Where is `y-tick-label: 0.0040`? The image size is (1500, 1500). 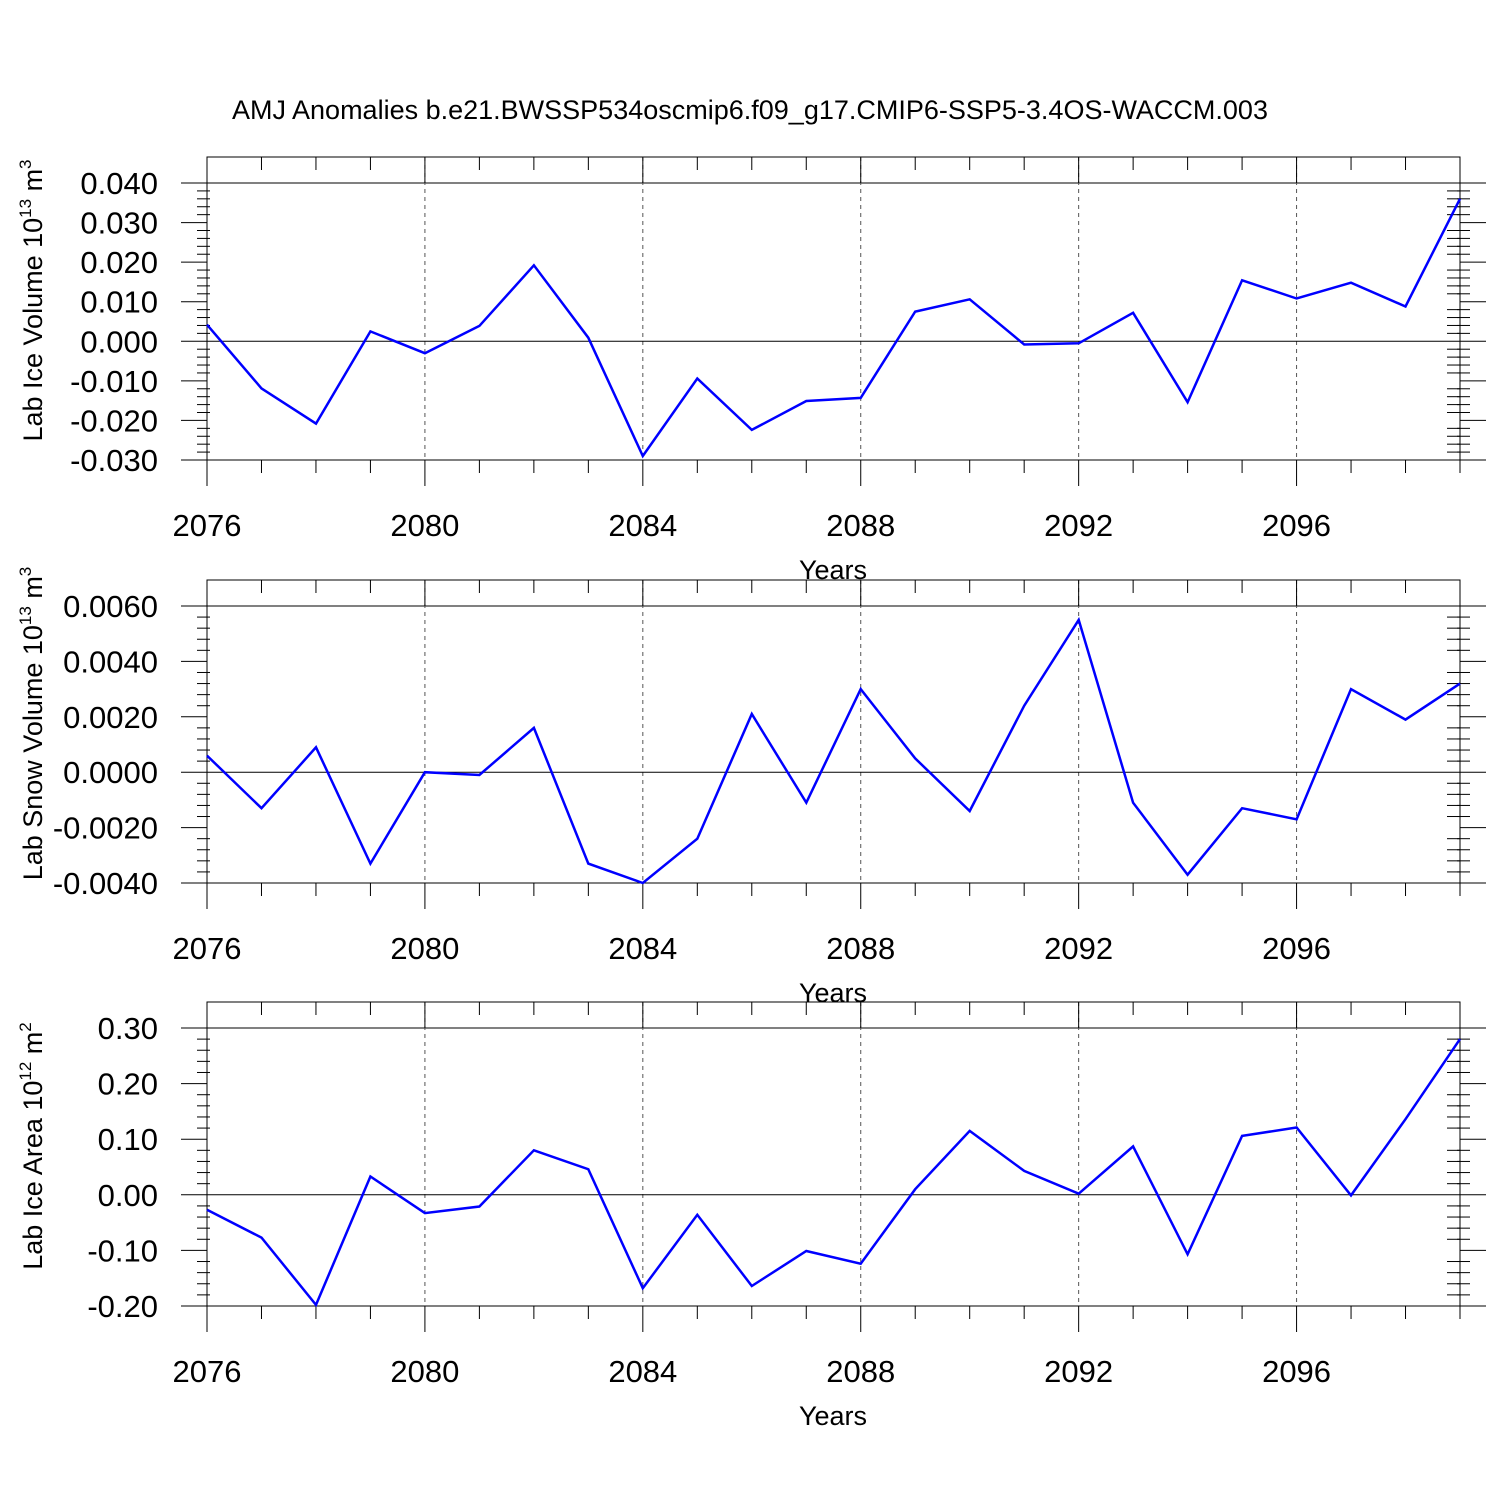
y-tick-label: 0.0040 is located at coordinates (110, 661).